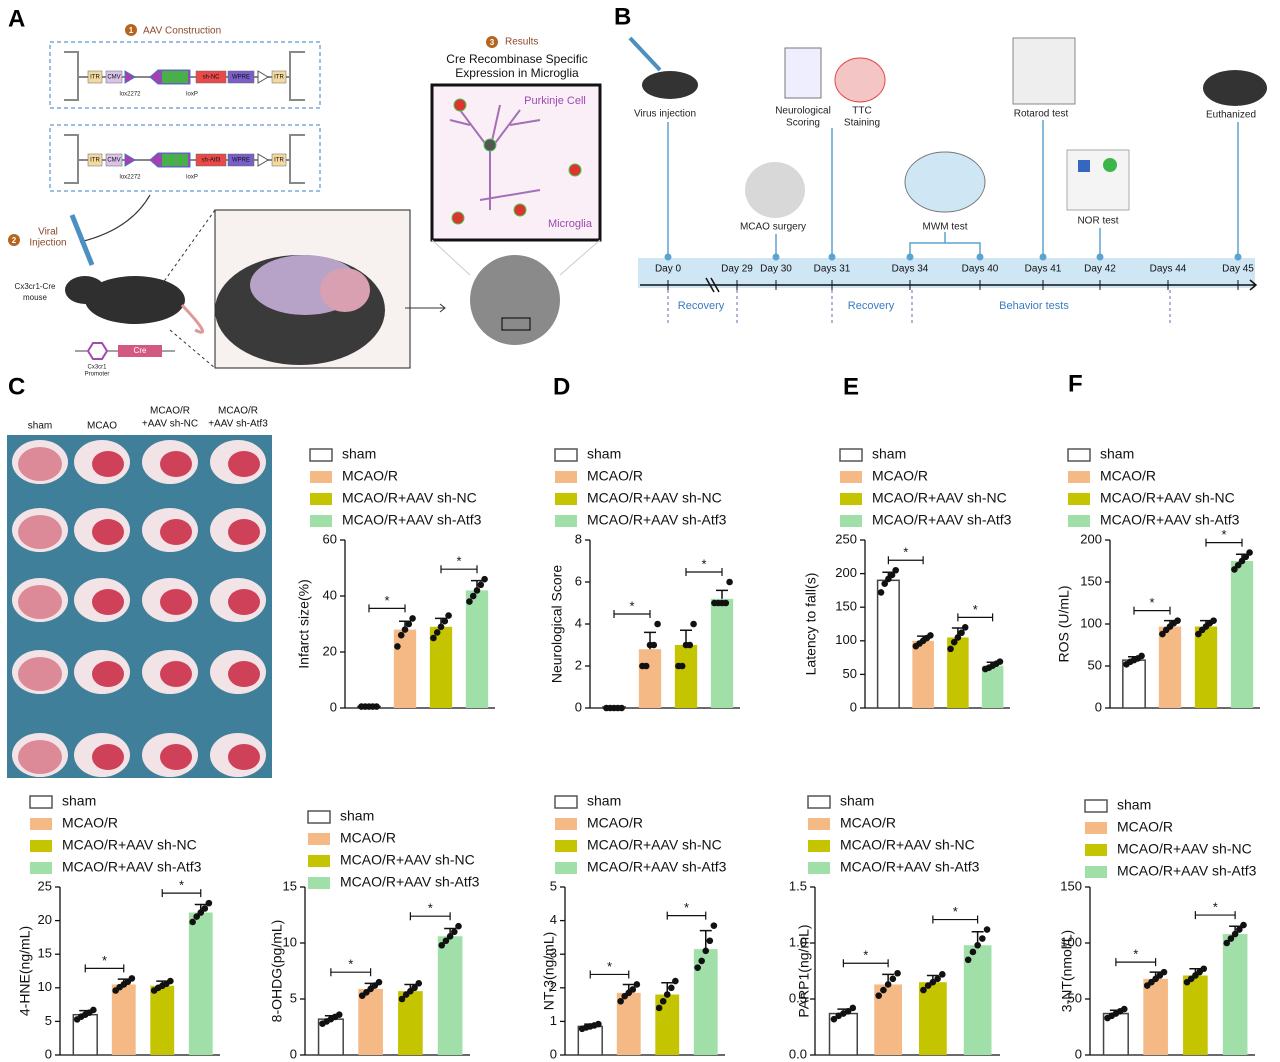 This screenshot has width=1280, height=1062. I want to click on y-tick-label: 60, so click(330, 538).